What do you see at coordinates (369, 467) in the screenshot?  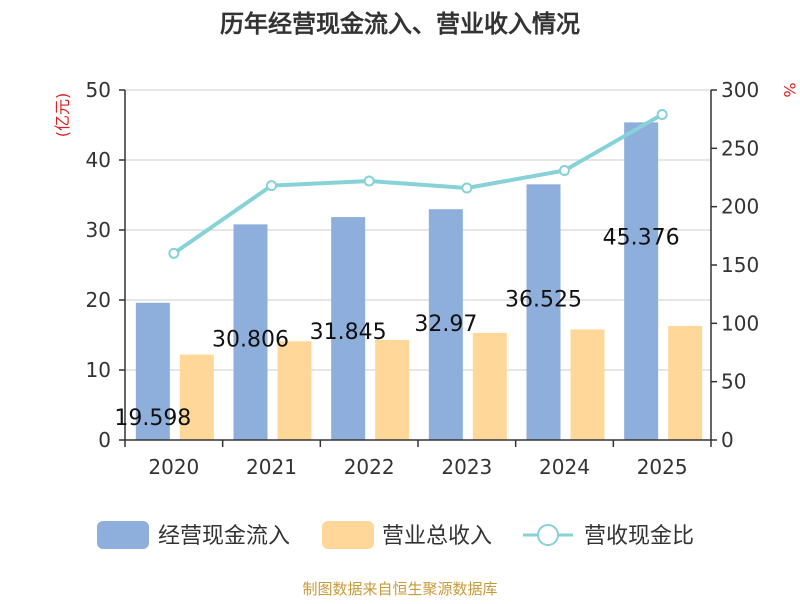 I see `x-tick-label: 2022` at bounding box center [369, 467].